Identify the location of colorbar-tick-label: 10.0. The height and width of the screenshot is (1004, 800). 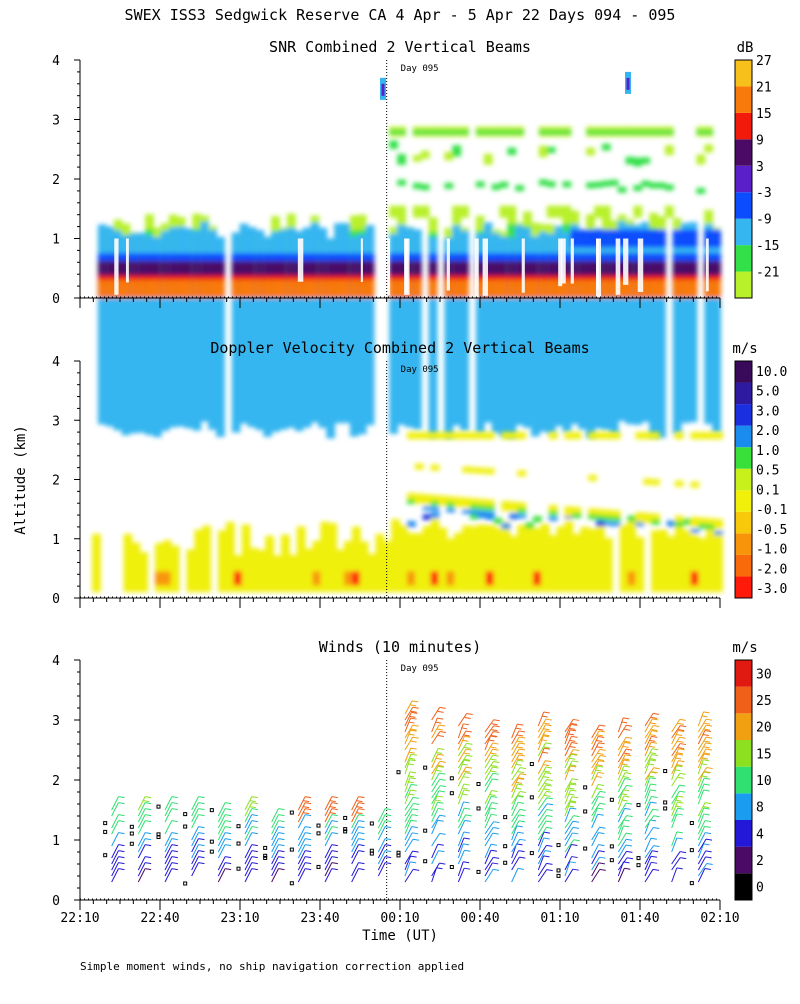
(771, 372).